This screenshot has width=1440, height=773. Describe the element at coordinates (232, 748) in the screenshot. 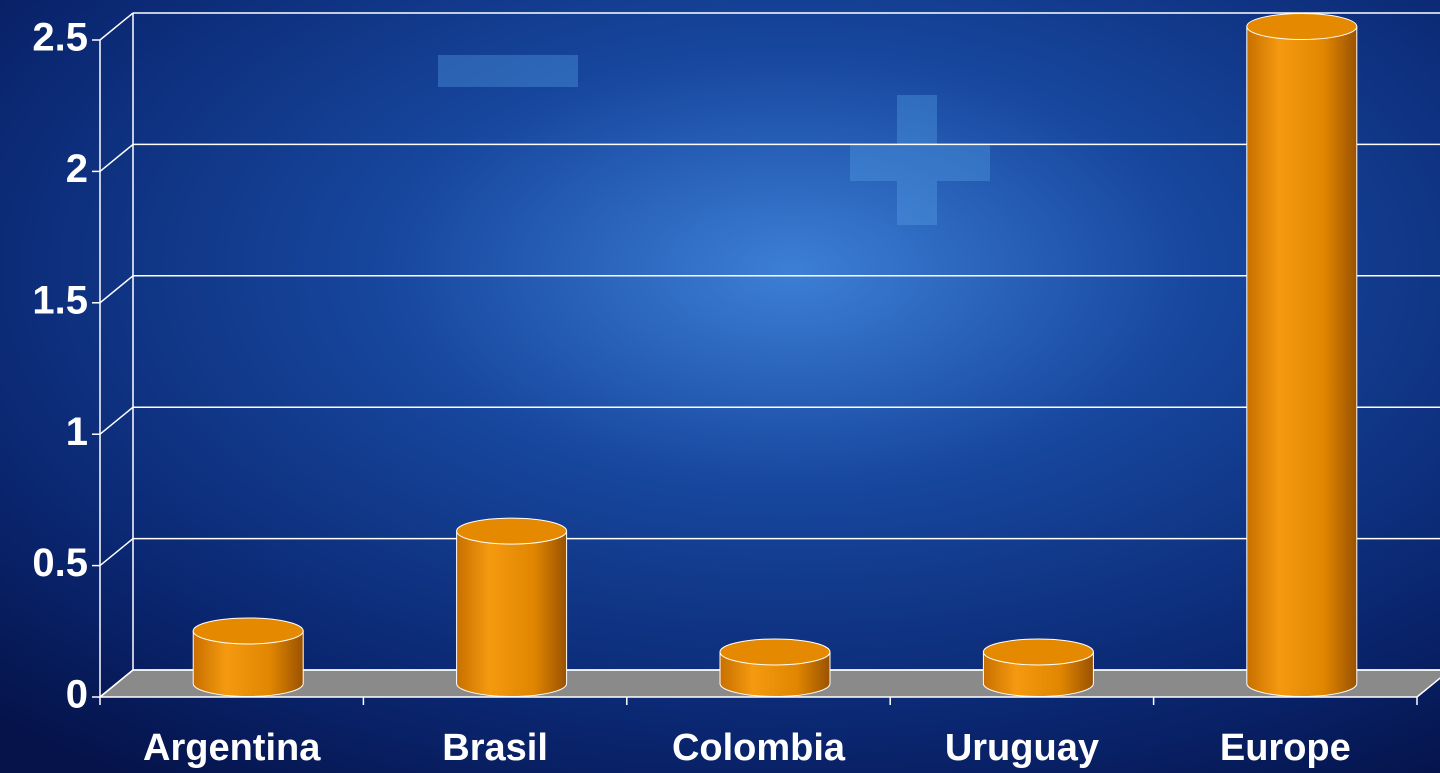

I see `x-tick-label: Argentina` at that location.